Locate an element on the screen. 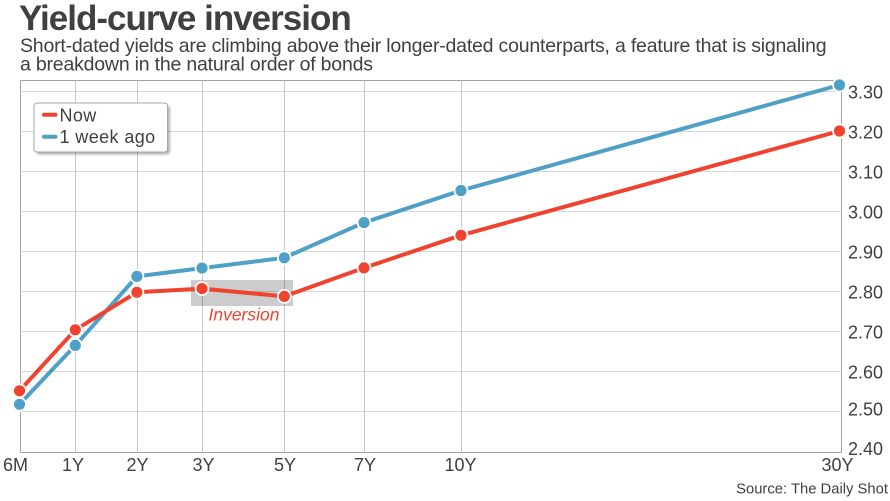 The image size is (890, 501). svg-text: 2.90 is located at coordinates (865, 253).